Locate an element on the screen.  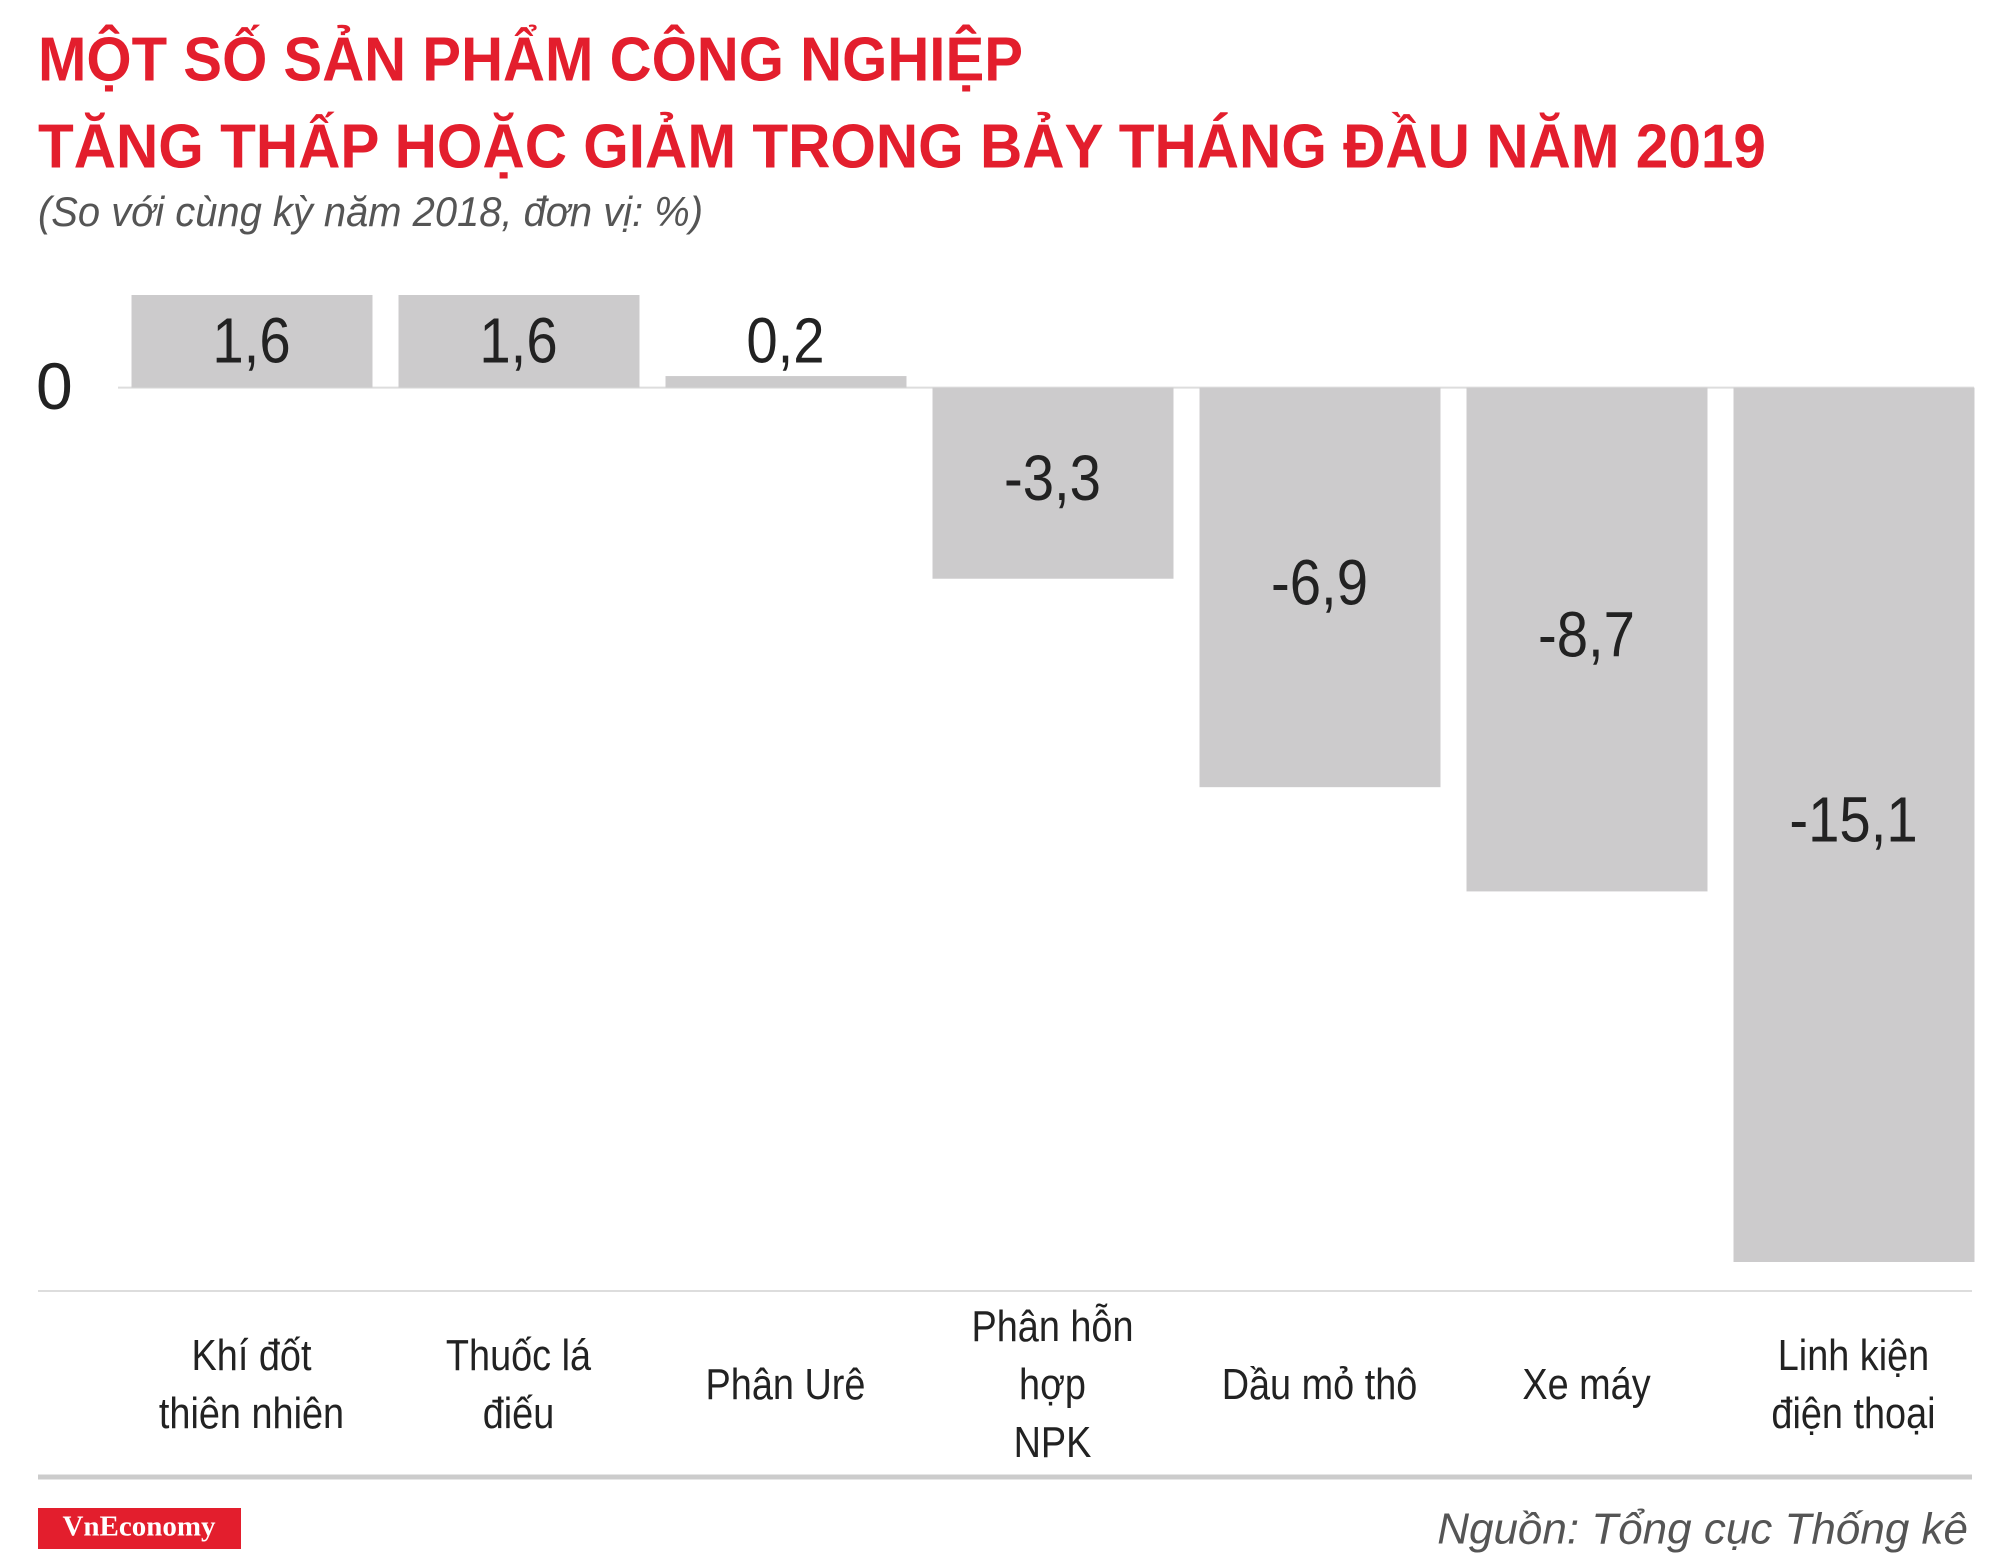
x-tick-label: Phân Urê is located at coordinates (785, 1384).